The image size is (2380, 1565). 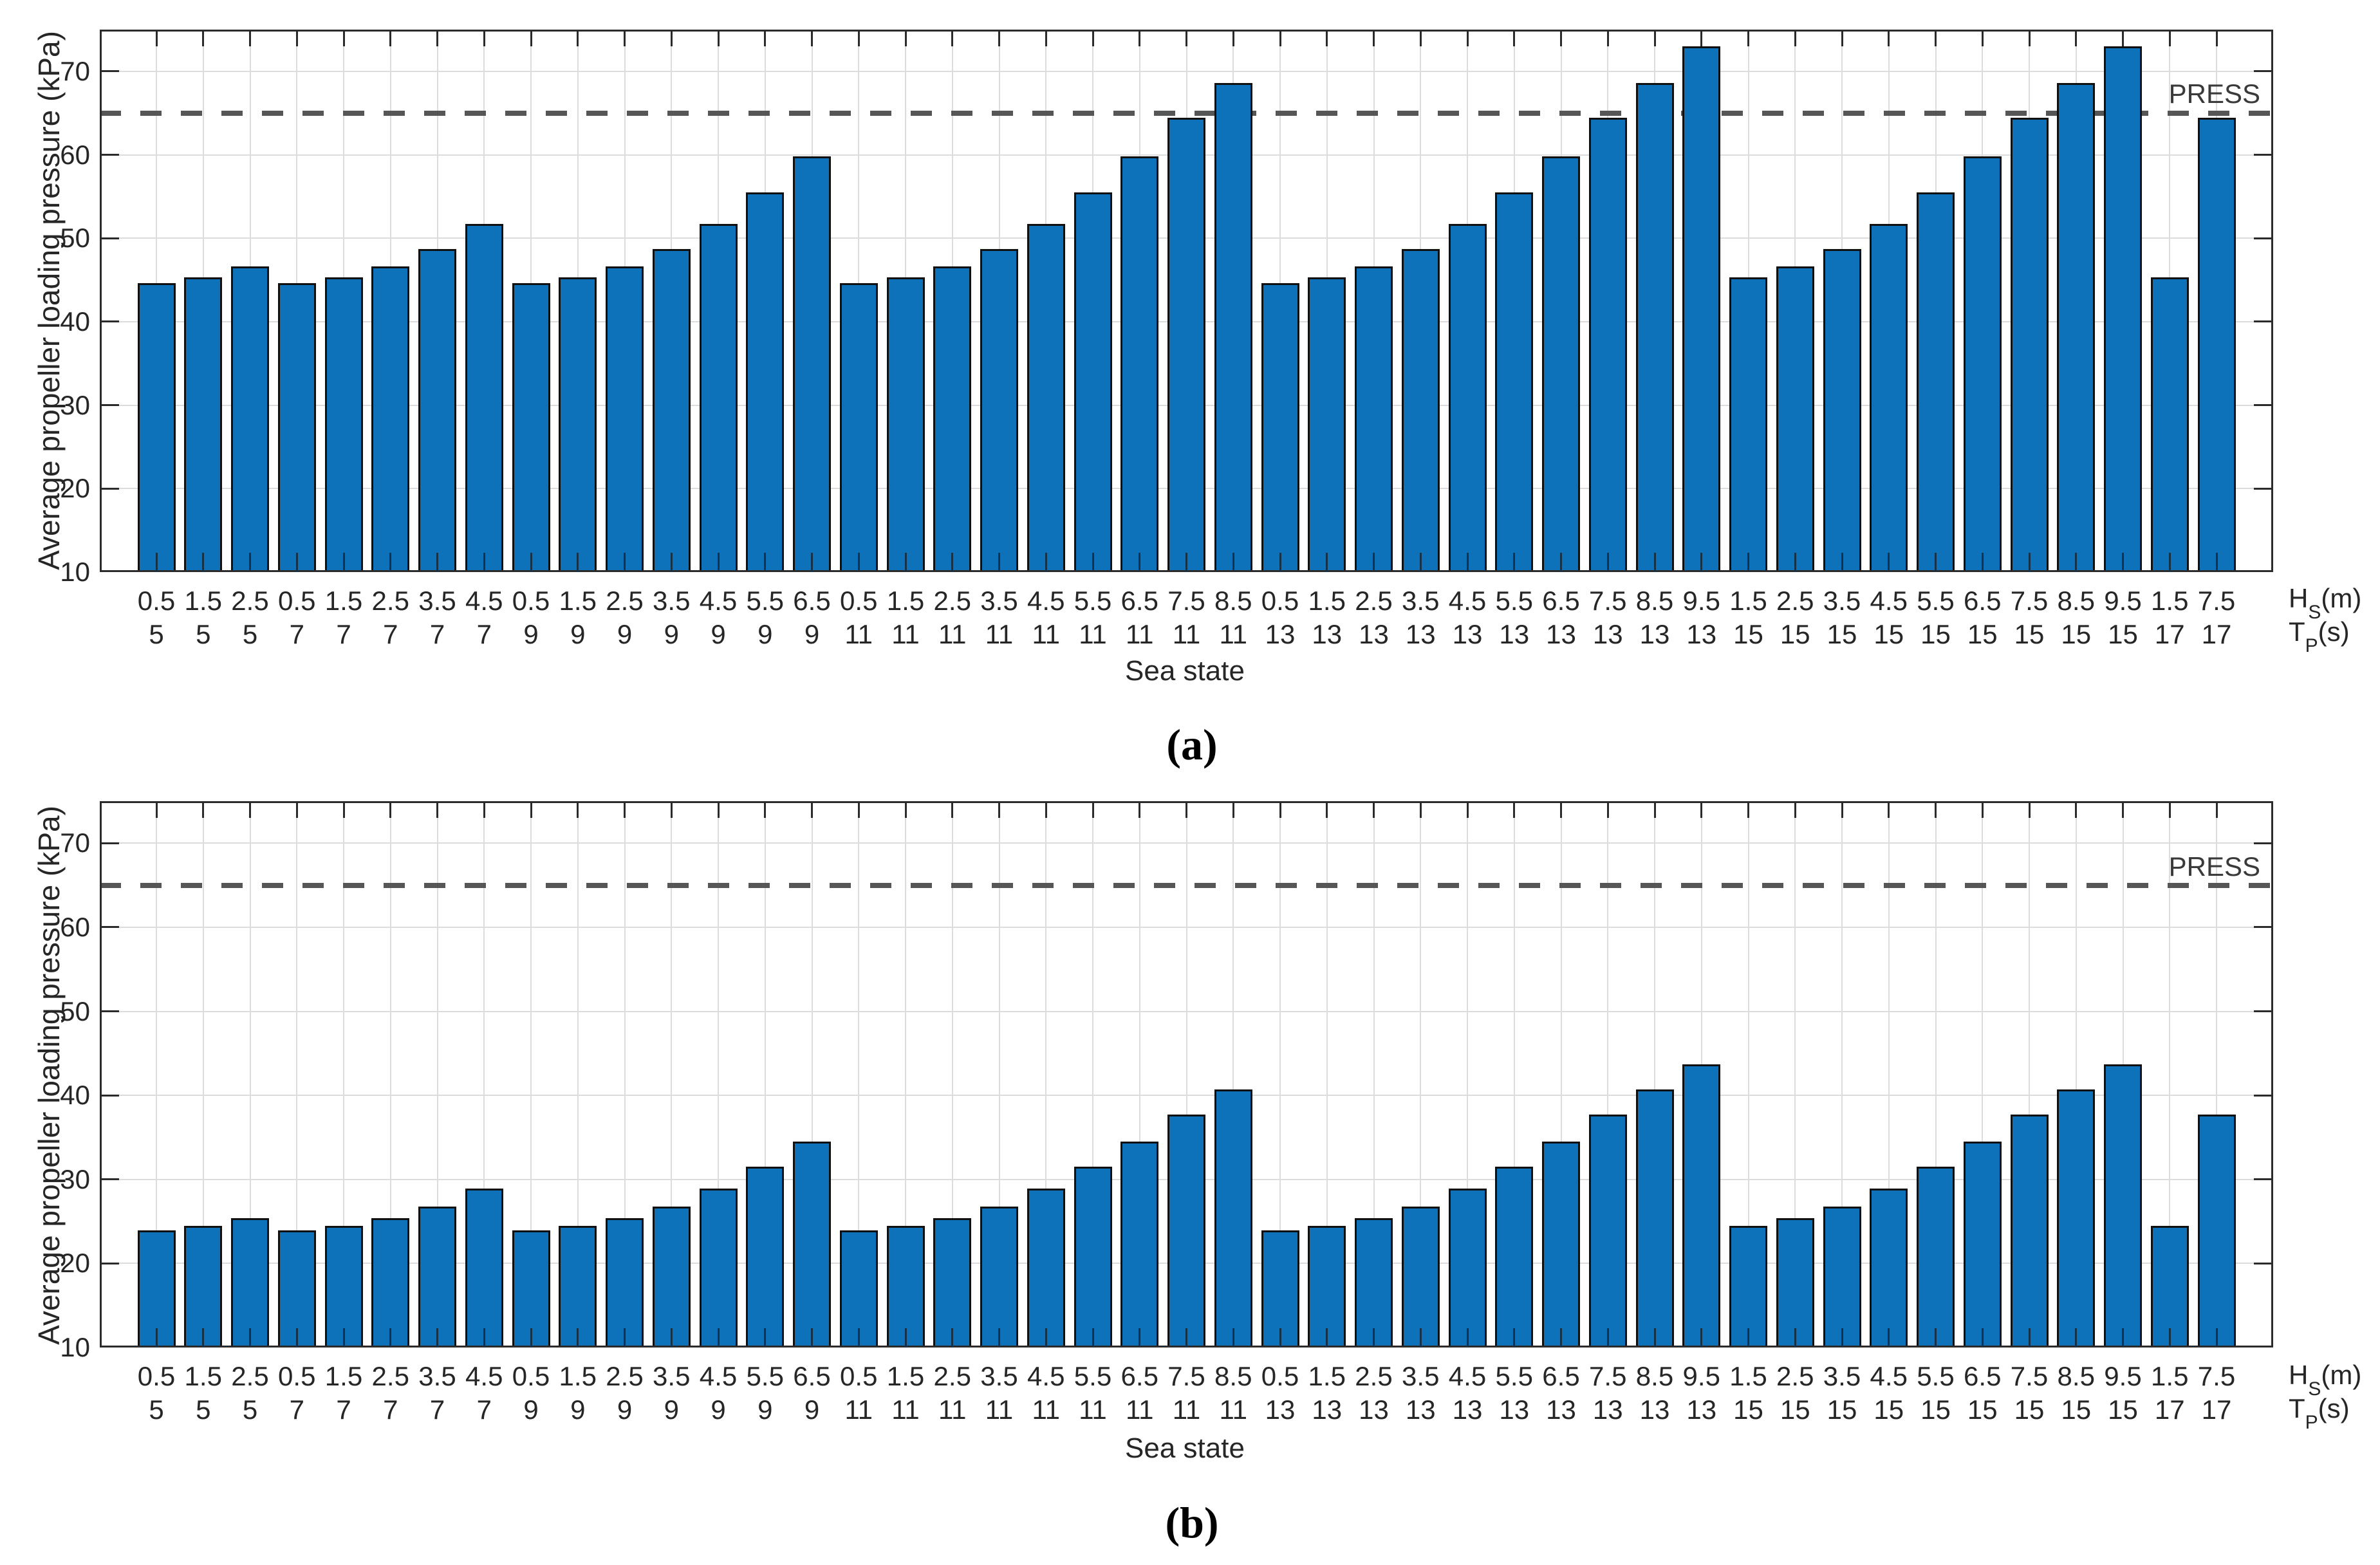 What do you see at coordinates (999, 410) in the screenshot?
I see `bar-hs3.5-tp11` at bounding box center [999, 410].